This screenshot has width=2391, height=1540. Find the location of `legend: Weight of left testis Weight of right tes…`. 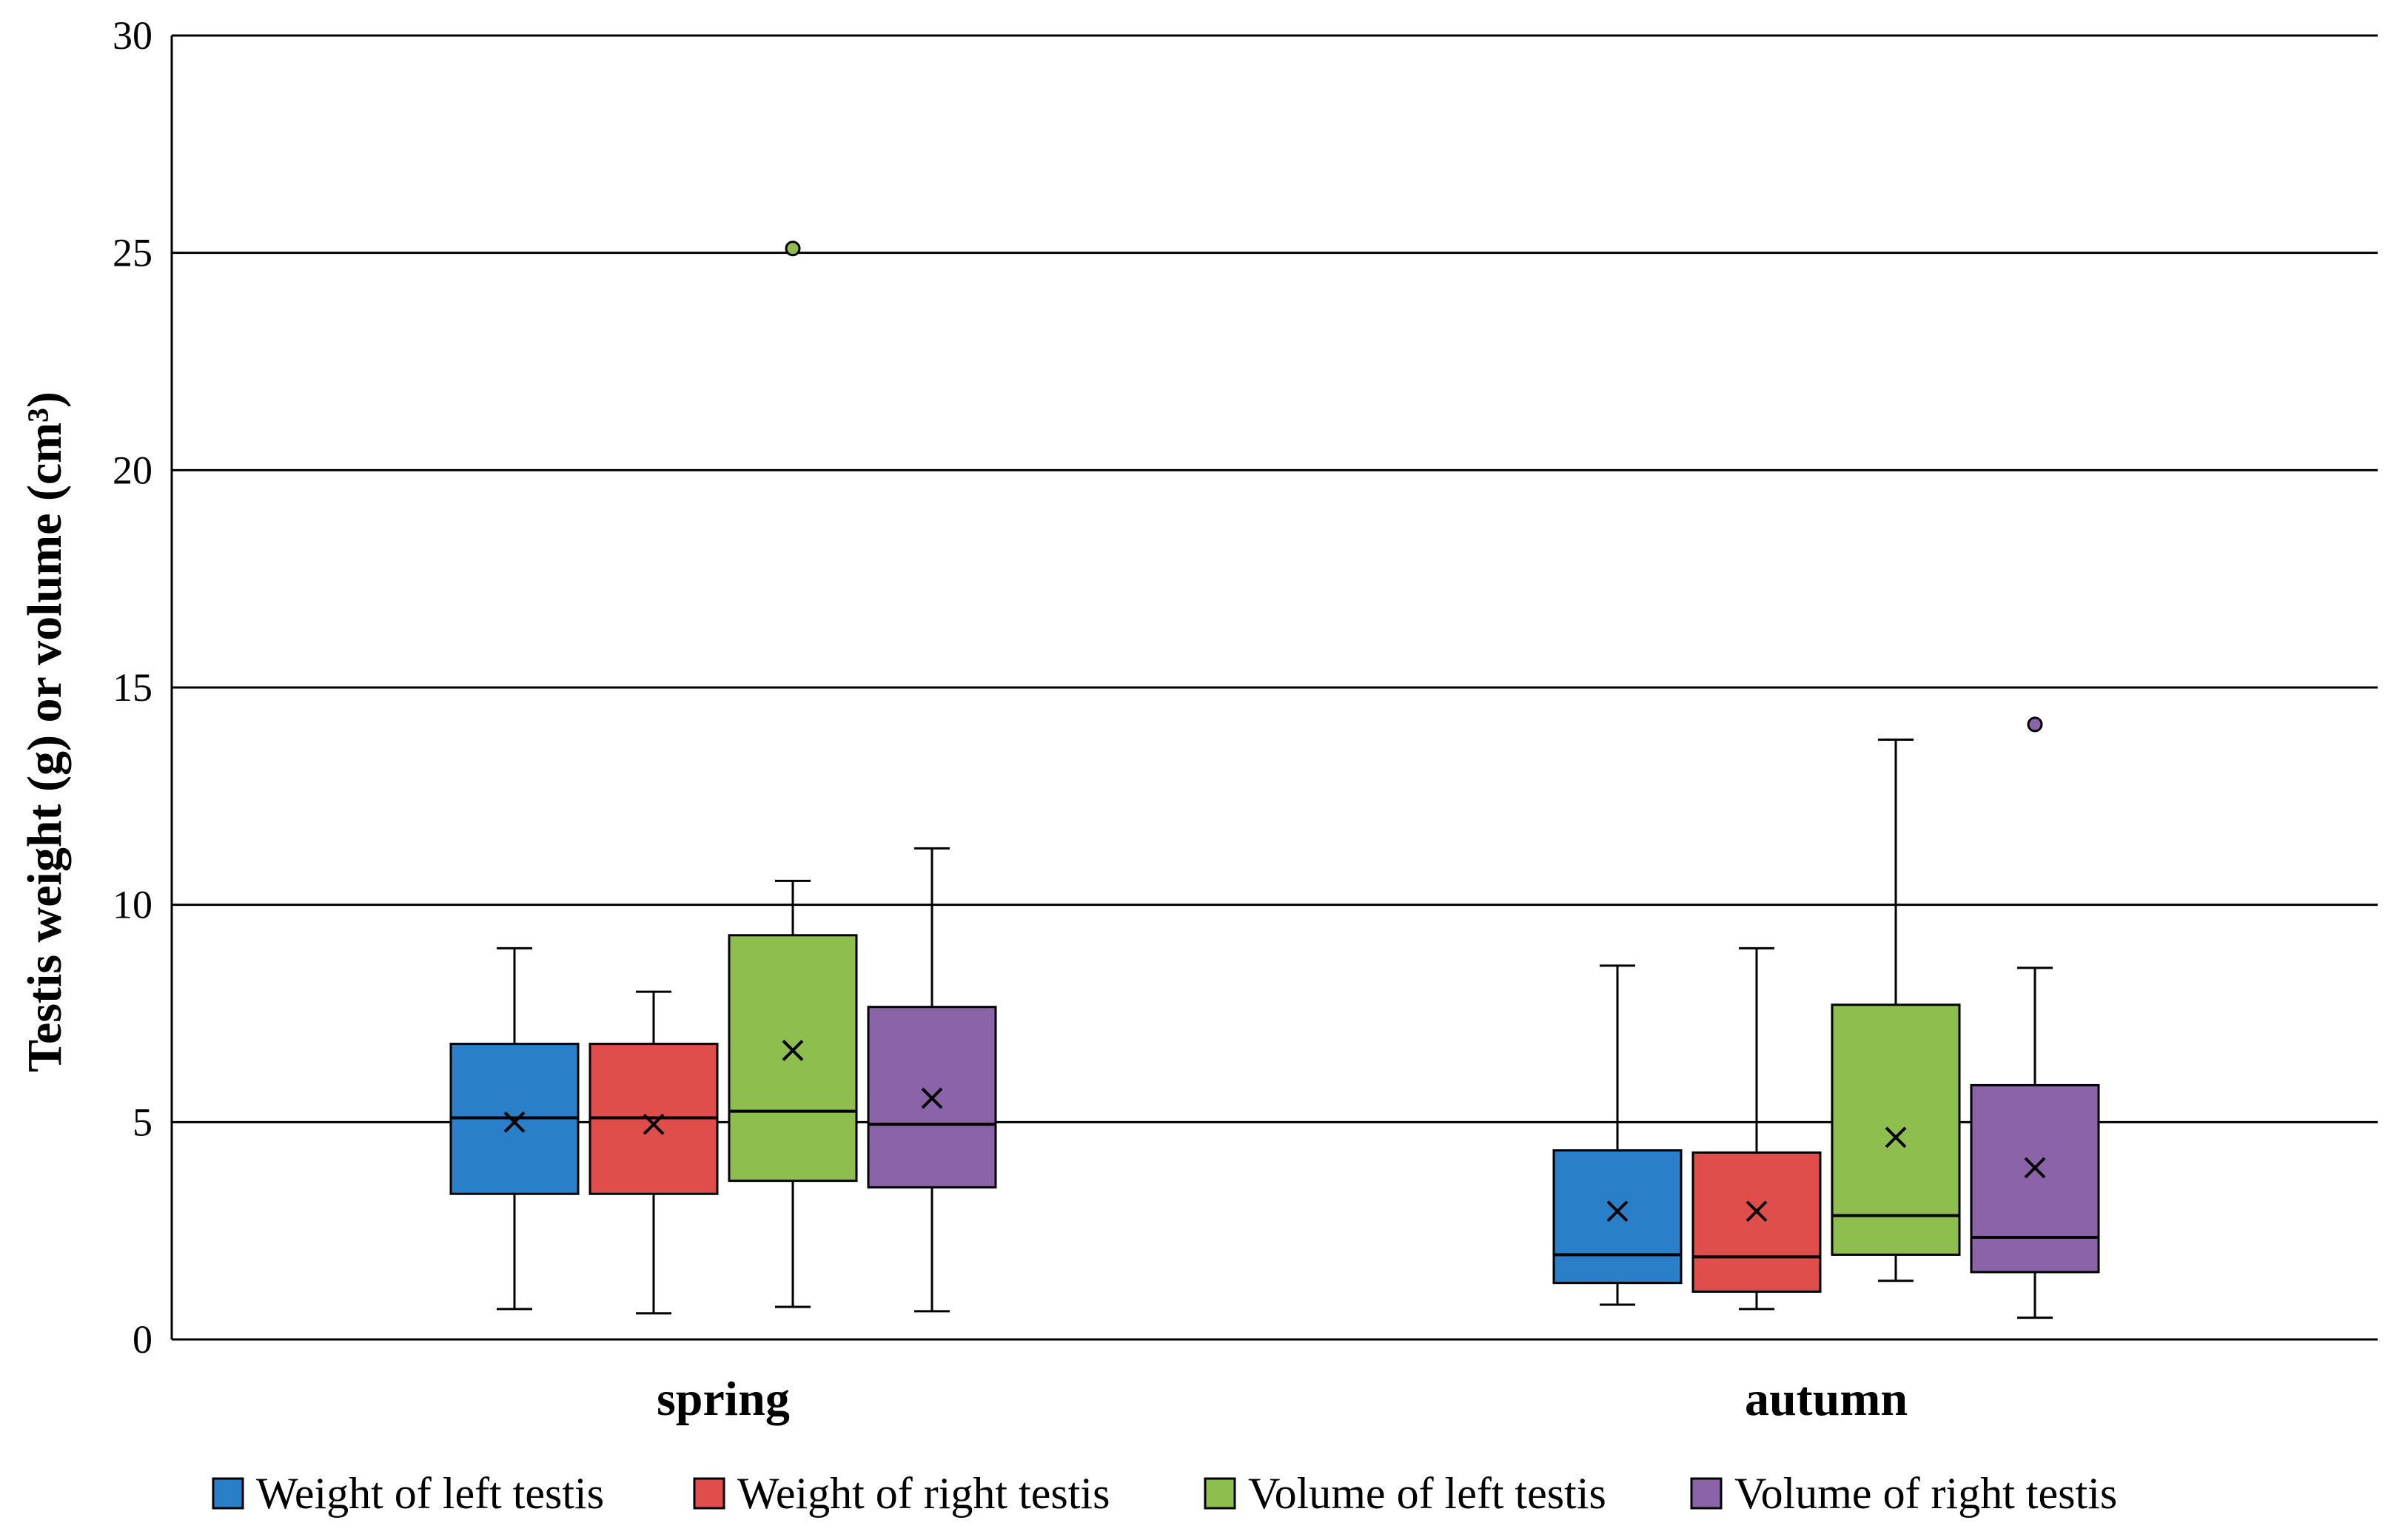

legend: Weight of left testis Weight of right tes… is located at coordinates (1164, 1493).